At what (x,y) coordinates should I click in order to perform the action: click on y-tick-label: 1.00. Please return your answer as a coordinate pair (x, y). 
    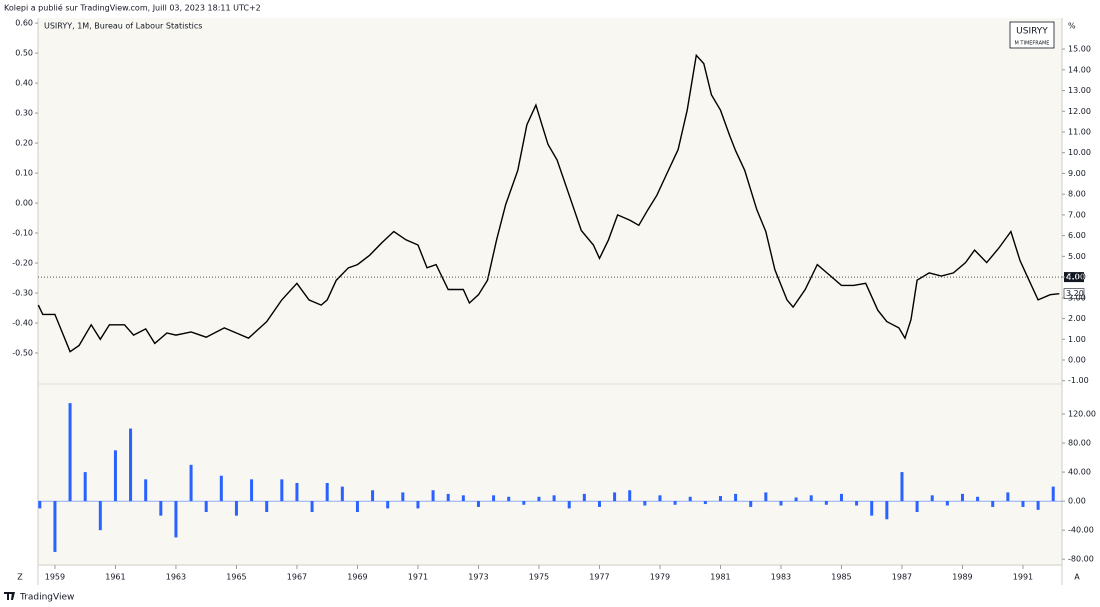
    Looking at the image, I should click on (1077, 339).